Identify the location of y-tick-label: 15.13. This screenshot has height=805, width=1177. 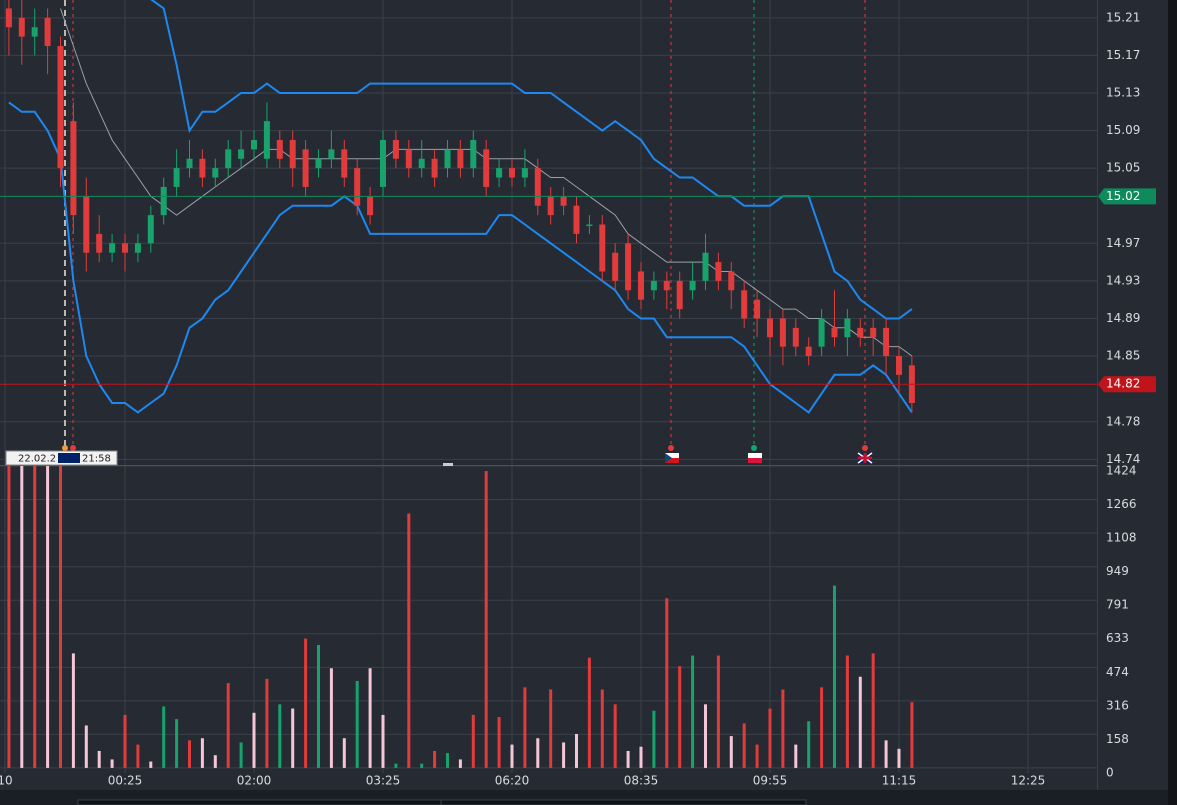
(1123, 93).